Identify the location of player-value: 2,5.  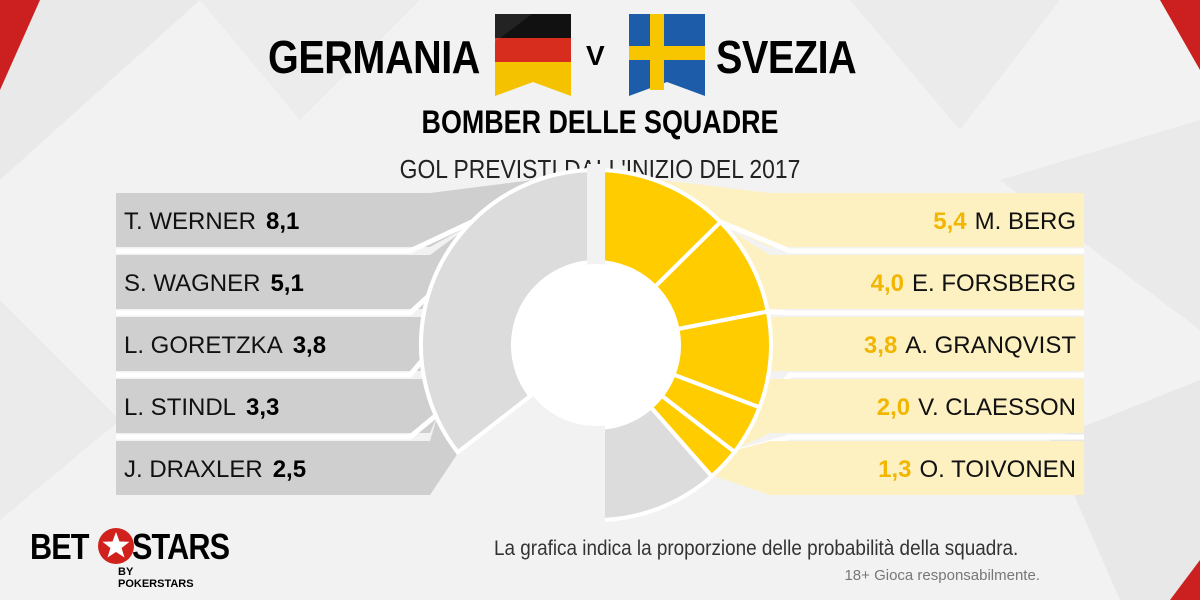
(289, 469).